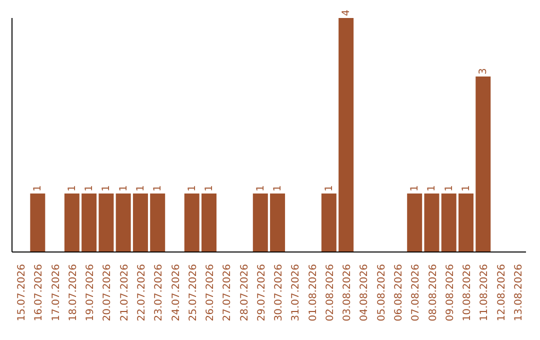 The image size is (540, 340). I want to click on x-tick-label: 30.07.2026, so click(279, 293).